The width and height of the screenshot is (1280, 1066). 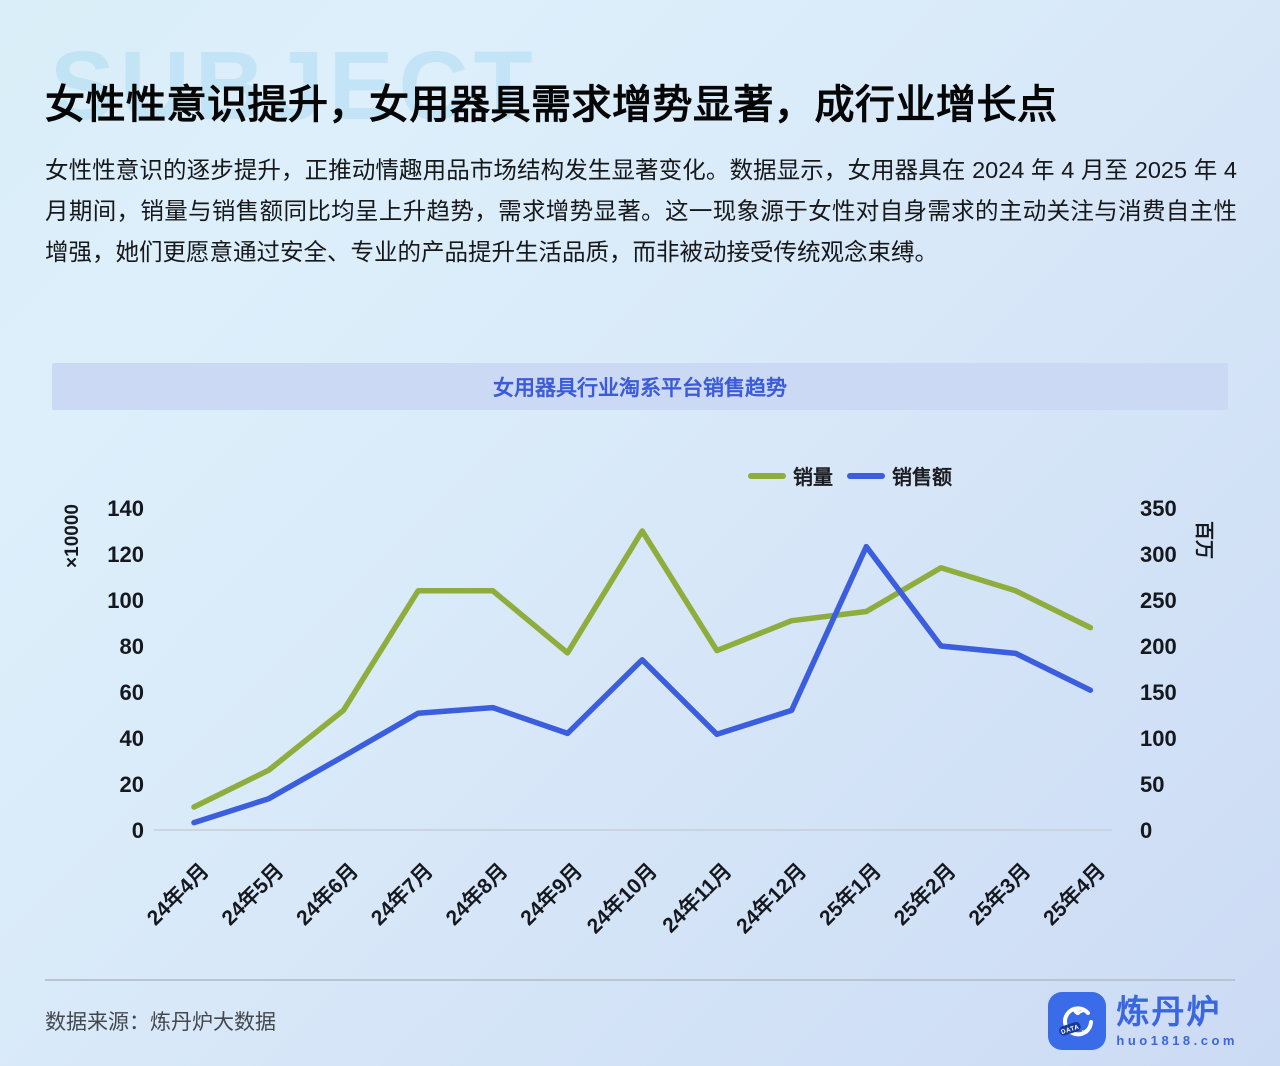 What do you see at coordinates (1073, 894) in the screenshot?
I see `x-axis-label: 25年4月` at bounding box center [1073, 894].